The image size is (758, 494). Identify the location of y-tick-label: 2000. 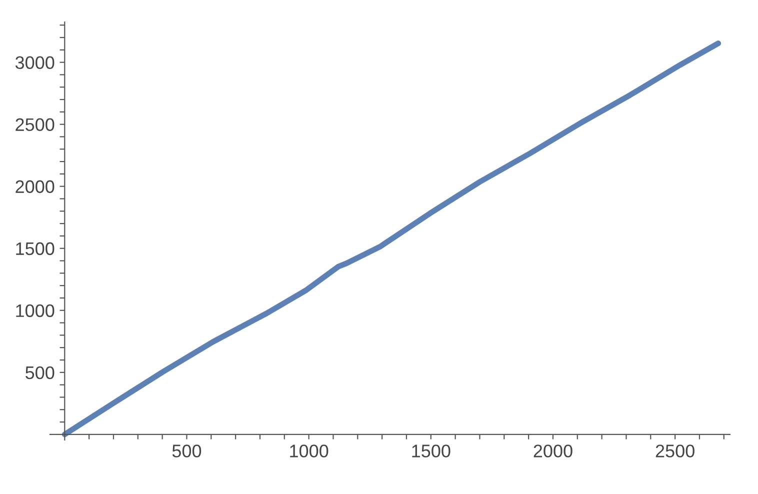
(35, 187).